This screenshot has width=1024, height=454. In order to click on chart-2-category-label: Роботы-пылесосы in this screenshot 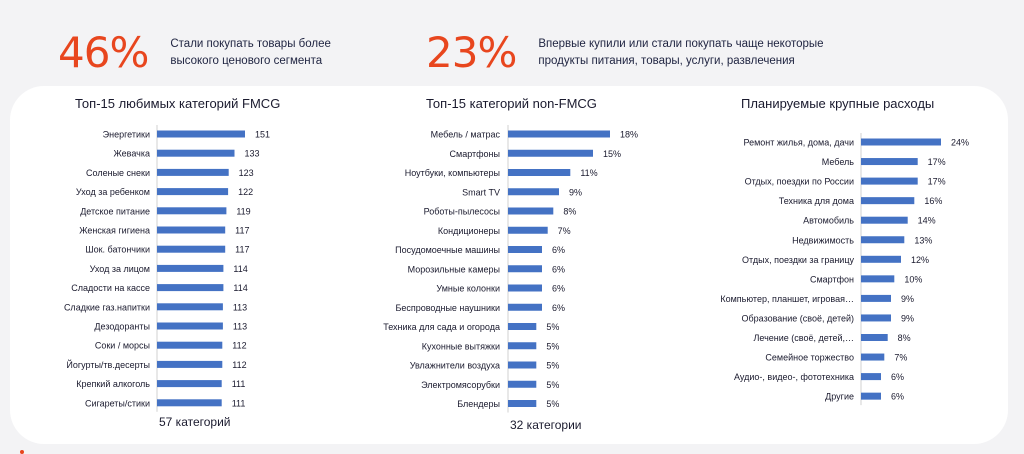, I will do `click(462, 212)`.